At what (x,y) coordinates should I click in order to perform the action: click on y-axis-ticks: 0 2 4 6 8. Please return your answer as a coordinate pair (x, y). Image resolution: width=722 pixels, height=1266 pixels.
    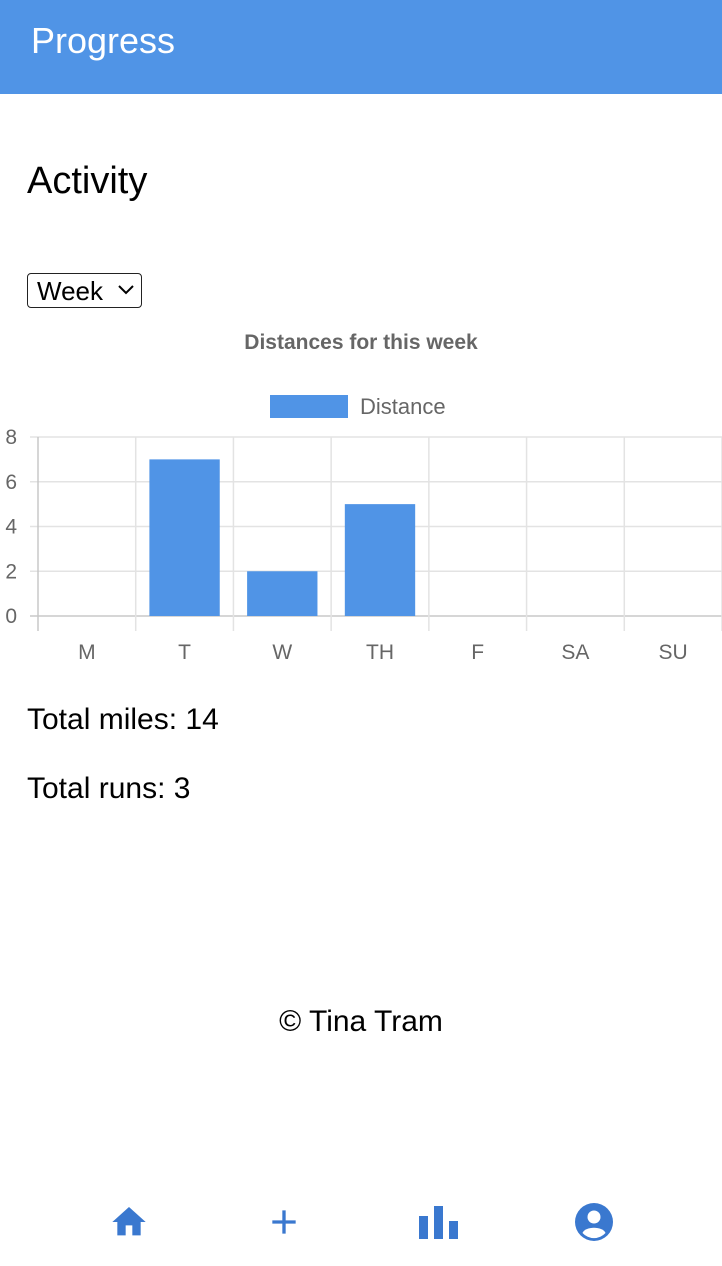
    Looking at the image, I should click on (11, 527).